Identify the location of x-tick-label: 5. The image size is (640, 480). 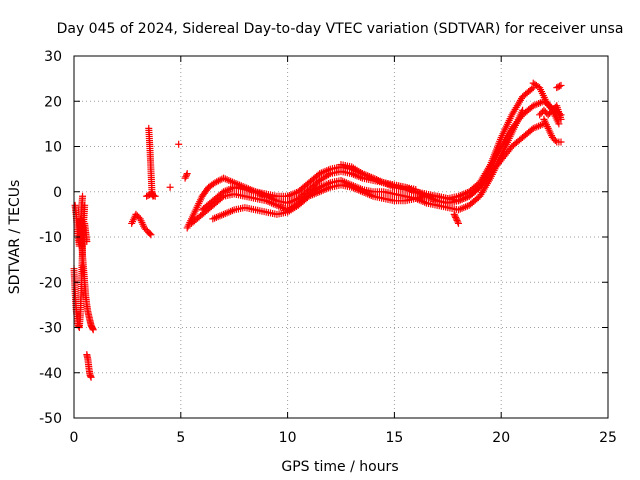
(180, 438).